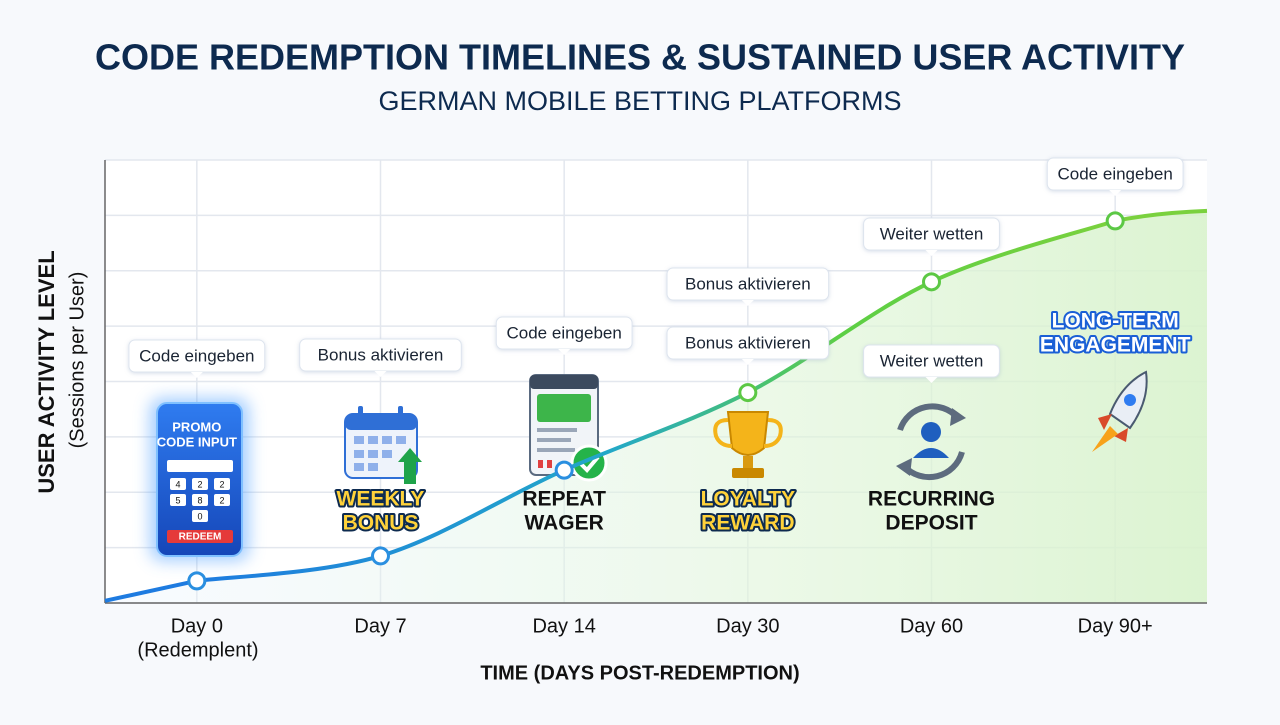 The width and height of the screenshot is (1280, 725). Describe the element at coordinates (381, 499) in the screenshot. I see `milestone-label: WEEKLY` at that location.